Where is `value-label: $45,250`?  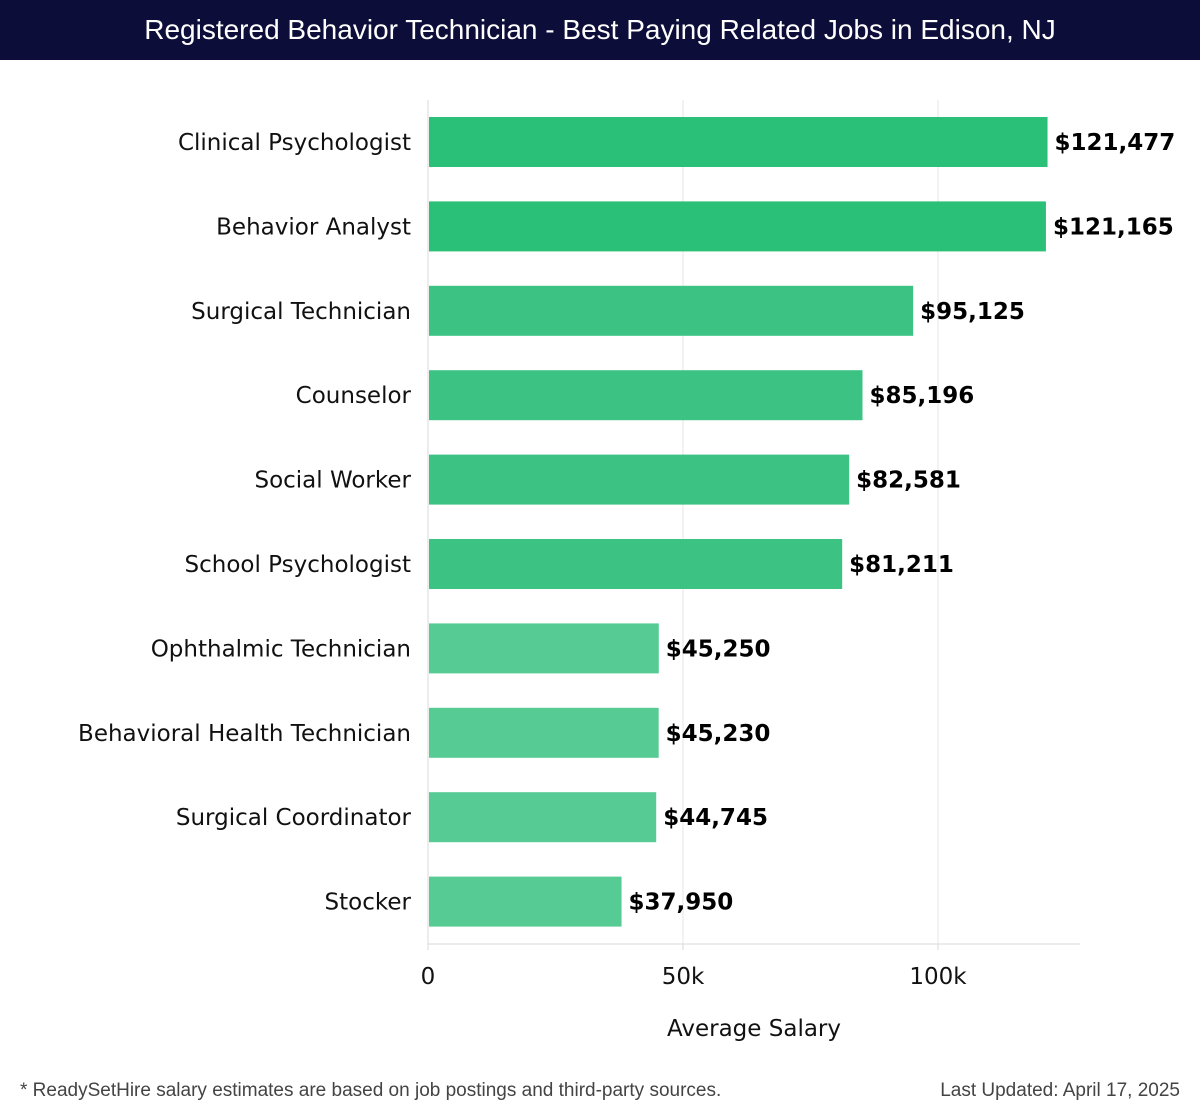
value-label: $45,250 is located at coordinates (718, 649).